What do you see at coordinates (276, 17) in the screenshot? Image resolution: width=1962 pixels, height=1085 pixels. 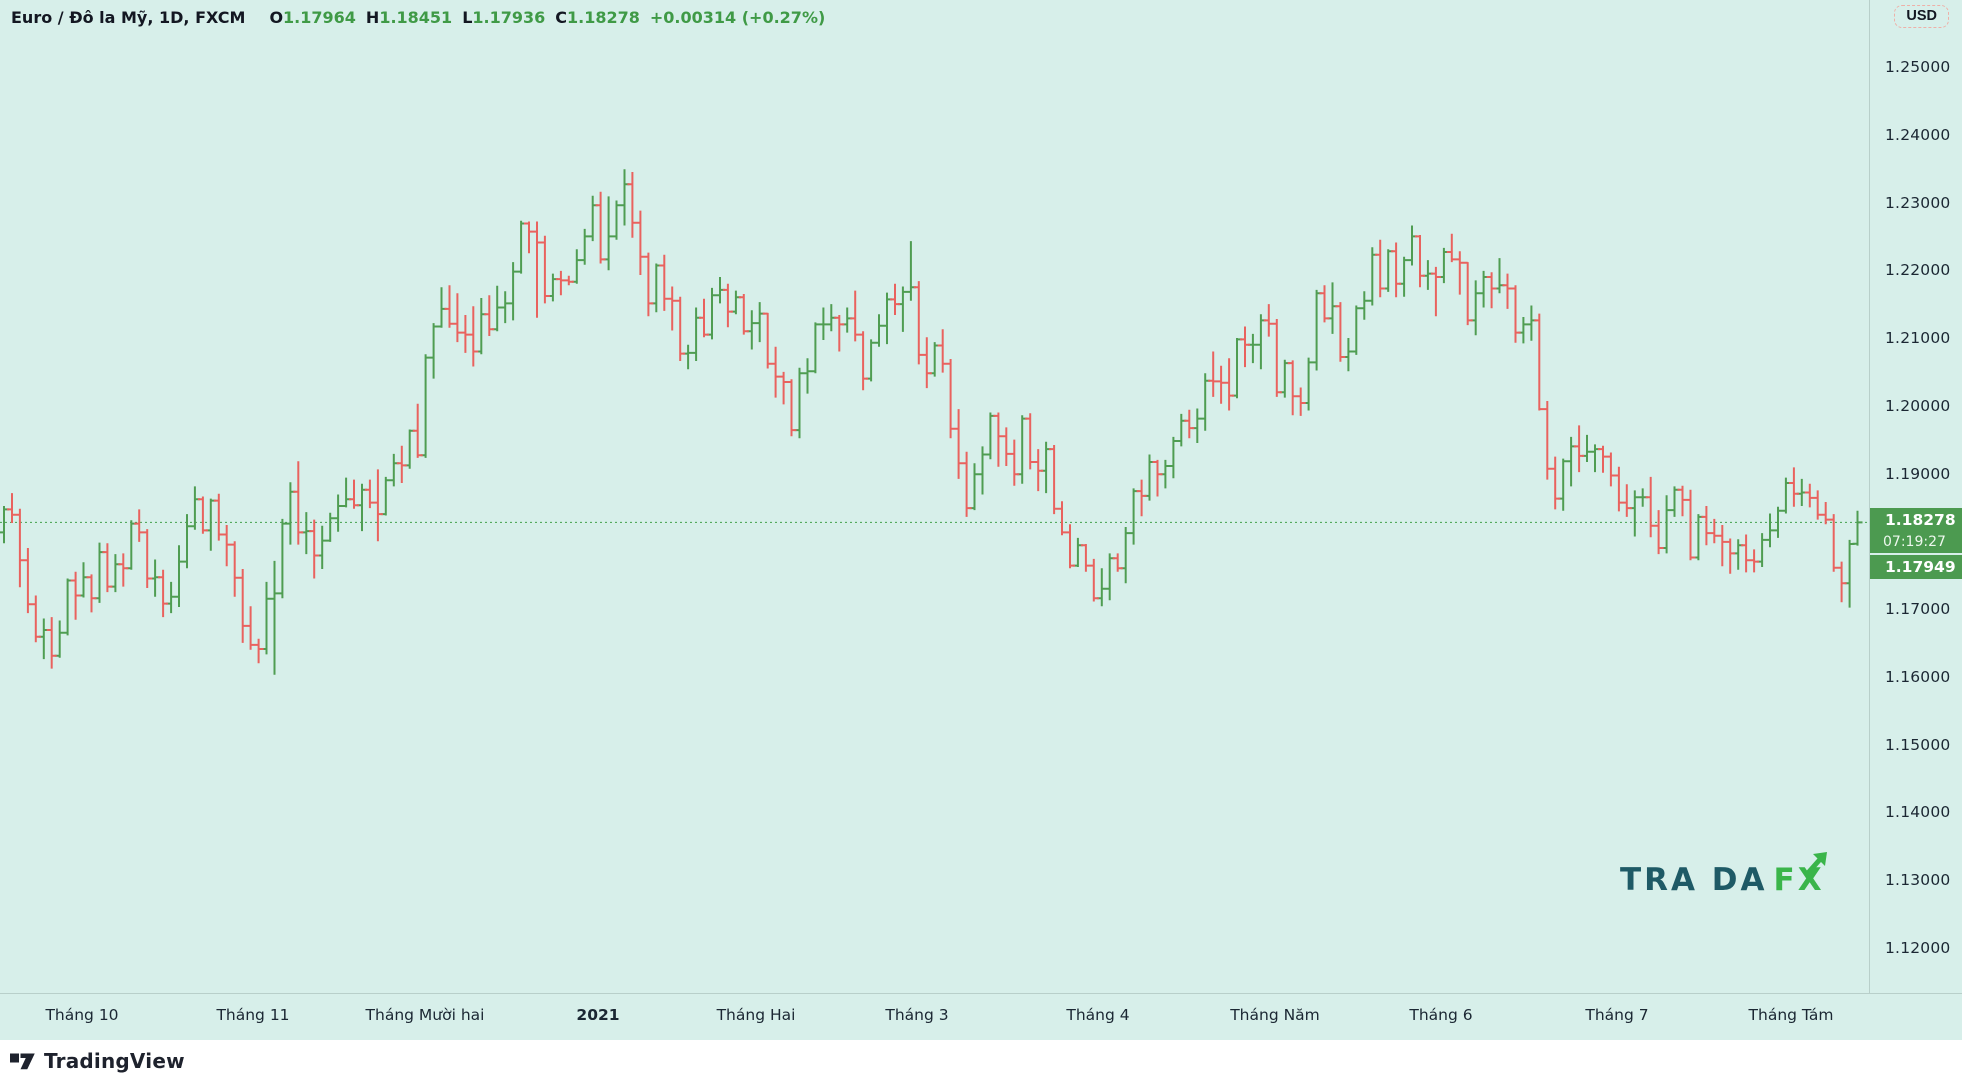 I see `open-label: O` at bounding box center [276, 17].